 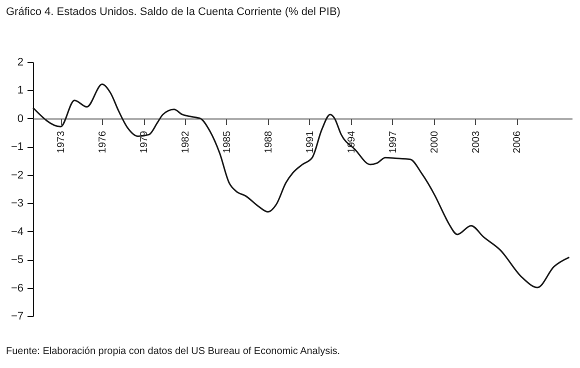 I want to click on x-tick-label: 2006, so click(x=518, y=142).